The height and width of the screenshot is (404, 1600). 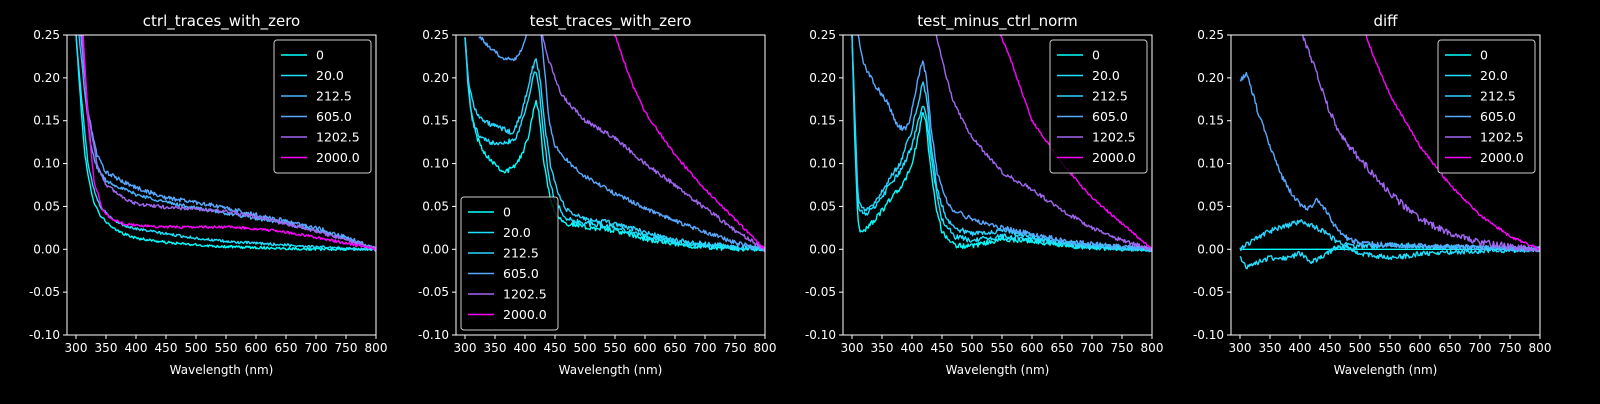 What do you see at coordinates (1385, 21) in the screenshot?
I see `chart-title: diff` at bounding box center [1385, 21].